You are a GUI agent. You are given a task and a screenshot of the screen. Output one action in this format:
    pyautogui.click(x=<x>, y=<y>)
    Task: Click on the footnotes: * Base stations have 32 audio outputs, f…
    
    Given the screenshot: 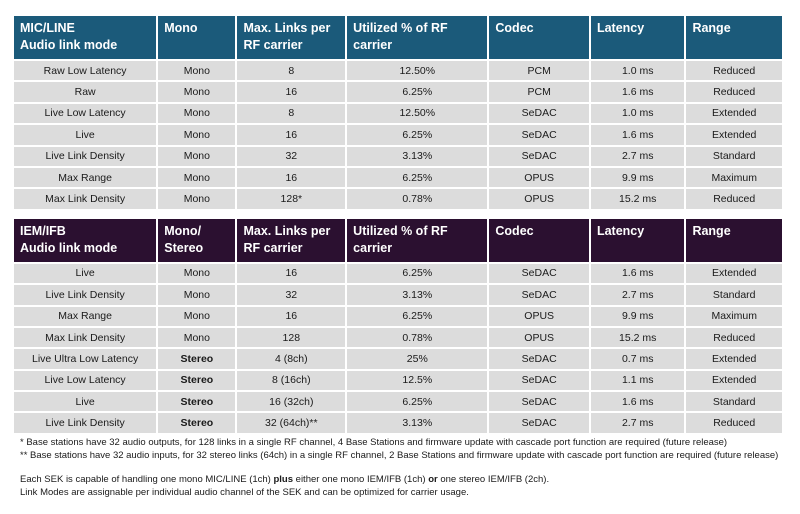 What is the action you would take?
    pyautogui.click(x=405, y=449)
    